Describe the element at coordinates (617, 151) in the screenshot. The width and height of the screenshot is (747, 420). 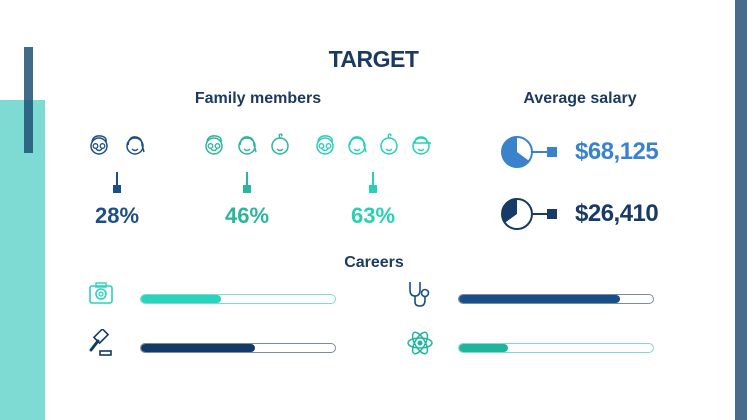
I see `salary-value: $68,125` at that location.